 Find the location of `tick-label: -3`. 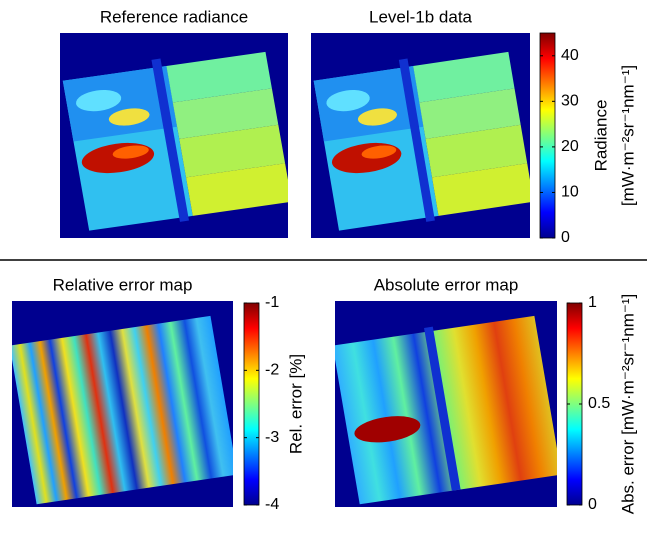

tick-label: -3 is located at coordinates (272, 437).